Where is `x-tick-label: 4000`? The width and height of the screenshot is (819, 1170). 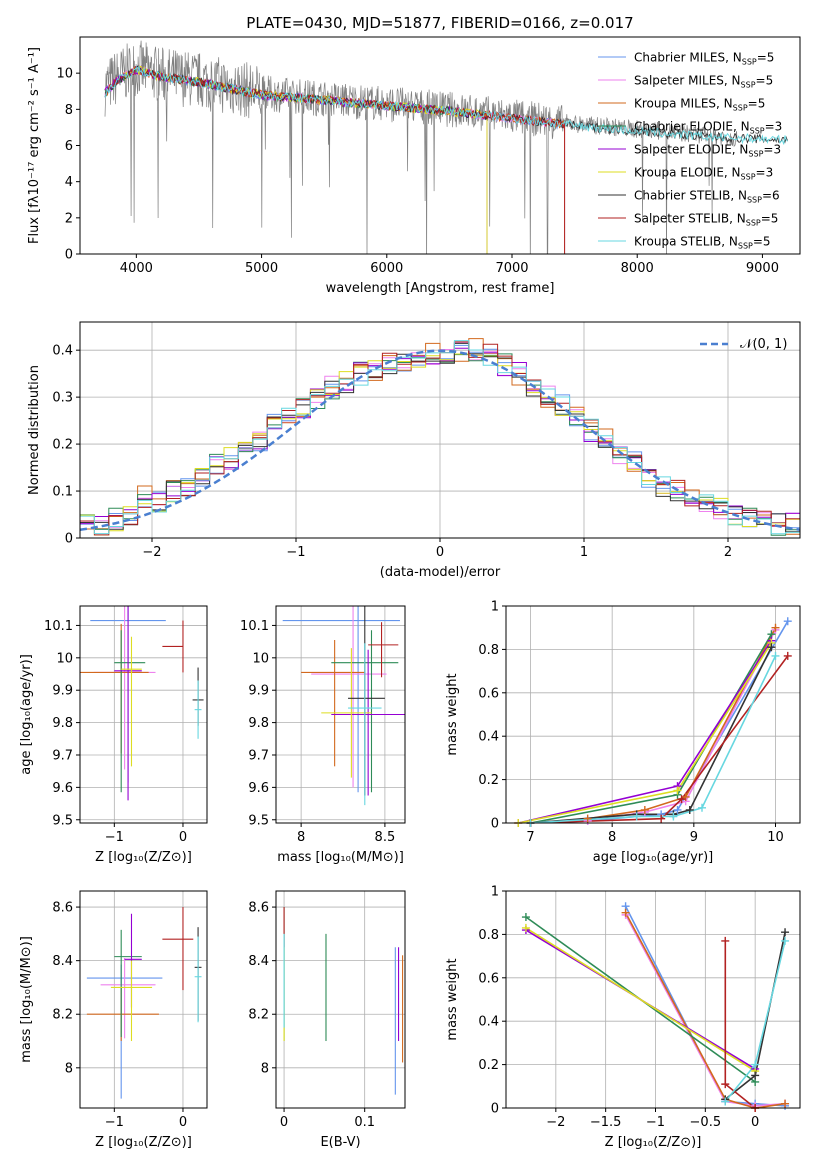 x-tick-label: 4000 is located at coordinates (136, 268).